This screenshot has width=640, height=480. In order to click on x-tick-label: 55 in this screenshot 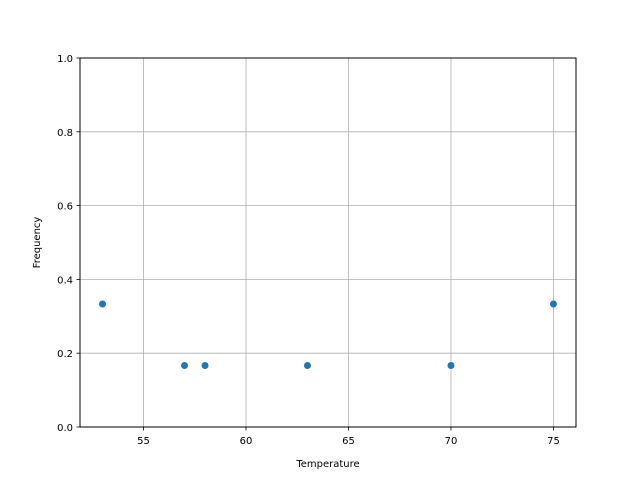, I will do `click(143, 441)`.